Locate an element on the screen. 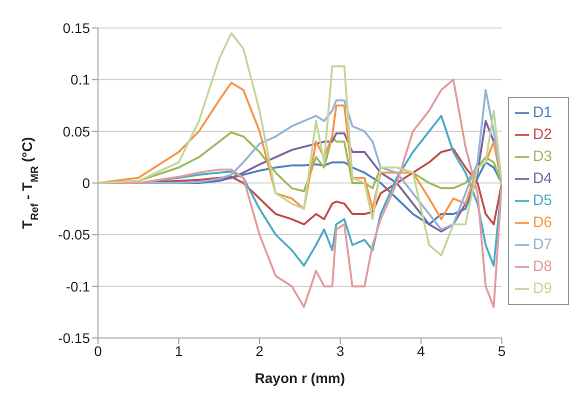 The width and height of the screenshot is (581, 401). y-tick-label: 0.05 is located at coordinates (76, 131).